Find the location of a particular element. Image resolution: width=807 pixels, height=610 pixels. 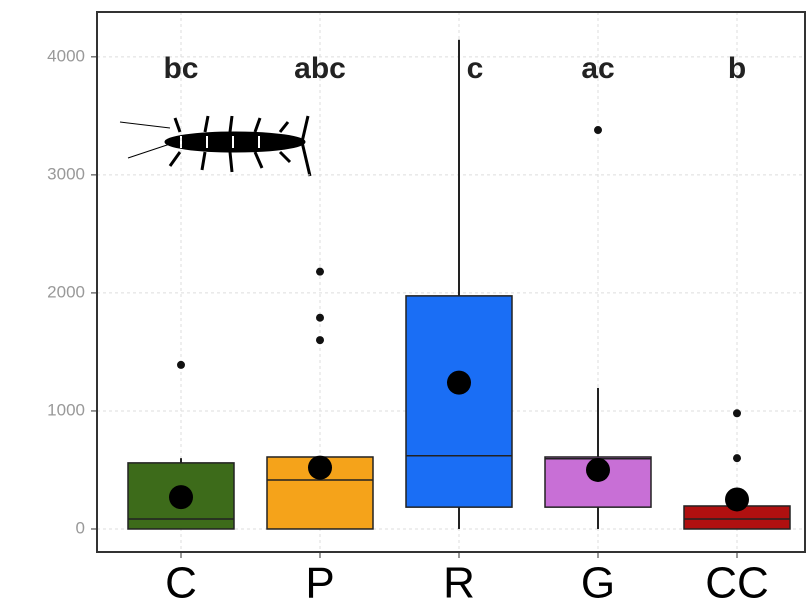

group-letter: b is located at coordinates (737, 68).